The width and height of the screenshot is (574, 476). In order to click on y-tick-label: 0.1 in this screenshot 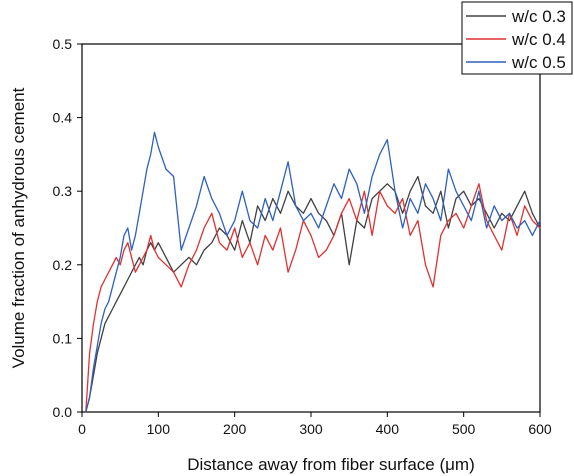, I will do `click(63, 338)`.